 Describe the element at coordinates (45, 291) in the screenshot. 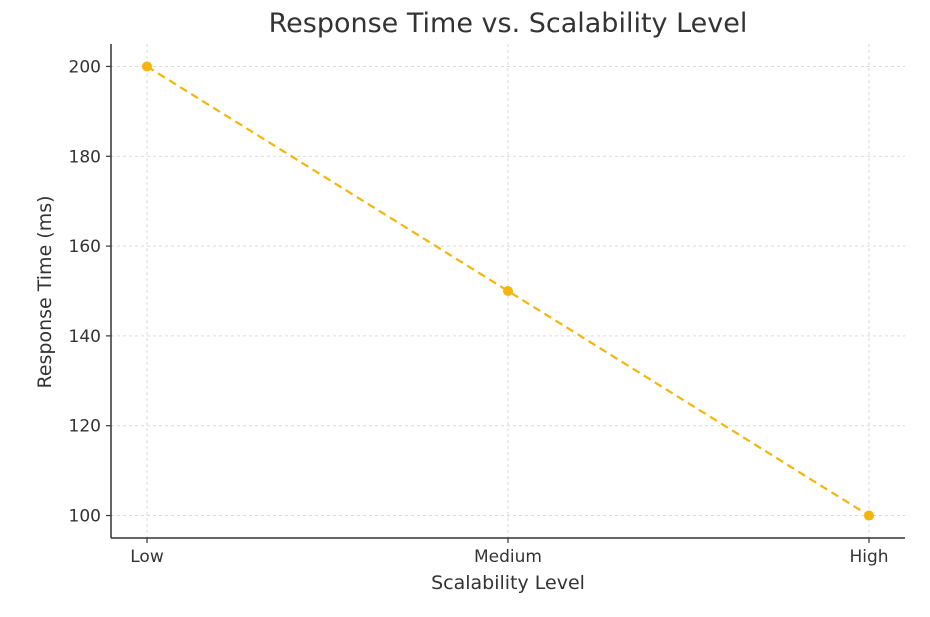

I see `y-axis-label: Response Time (ms)` at that location.